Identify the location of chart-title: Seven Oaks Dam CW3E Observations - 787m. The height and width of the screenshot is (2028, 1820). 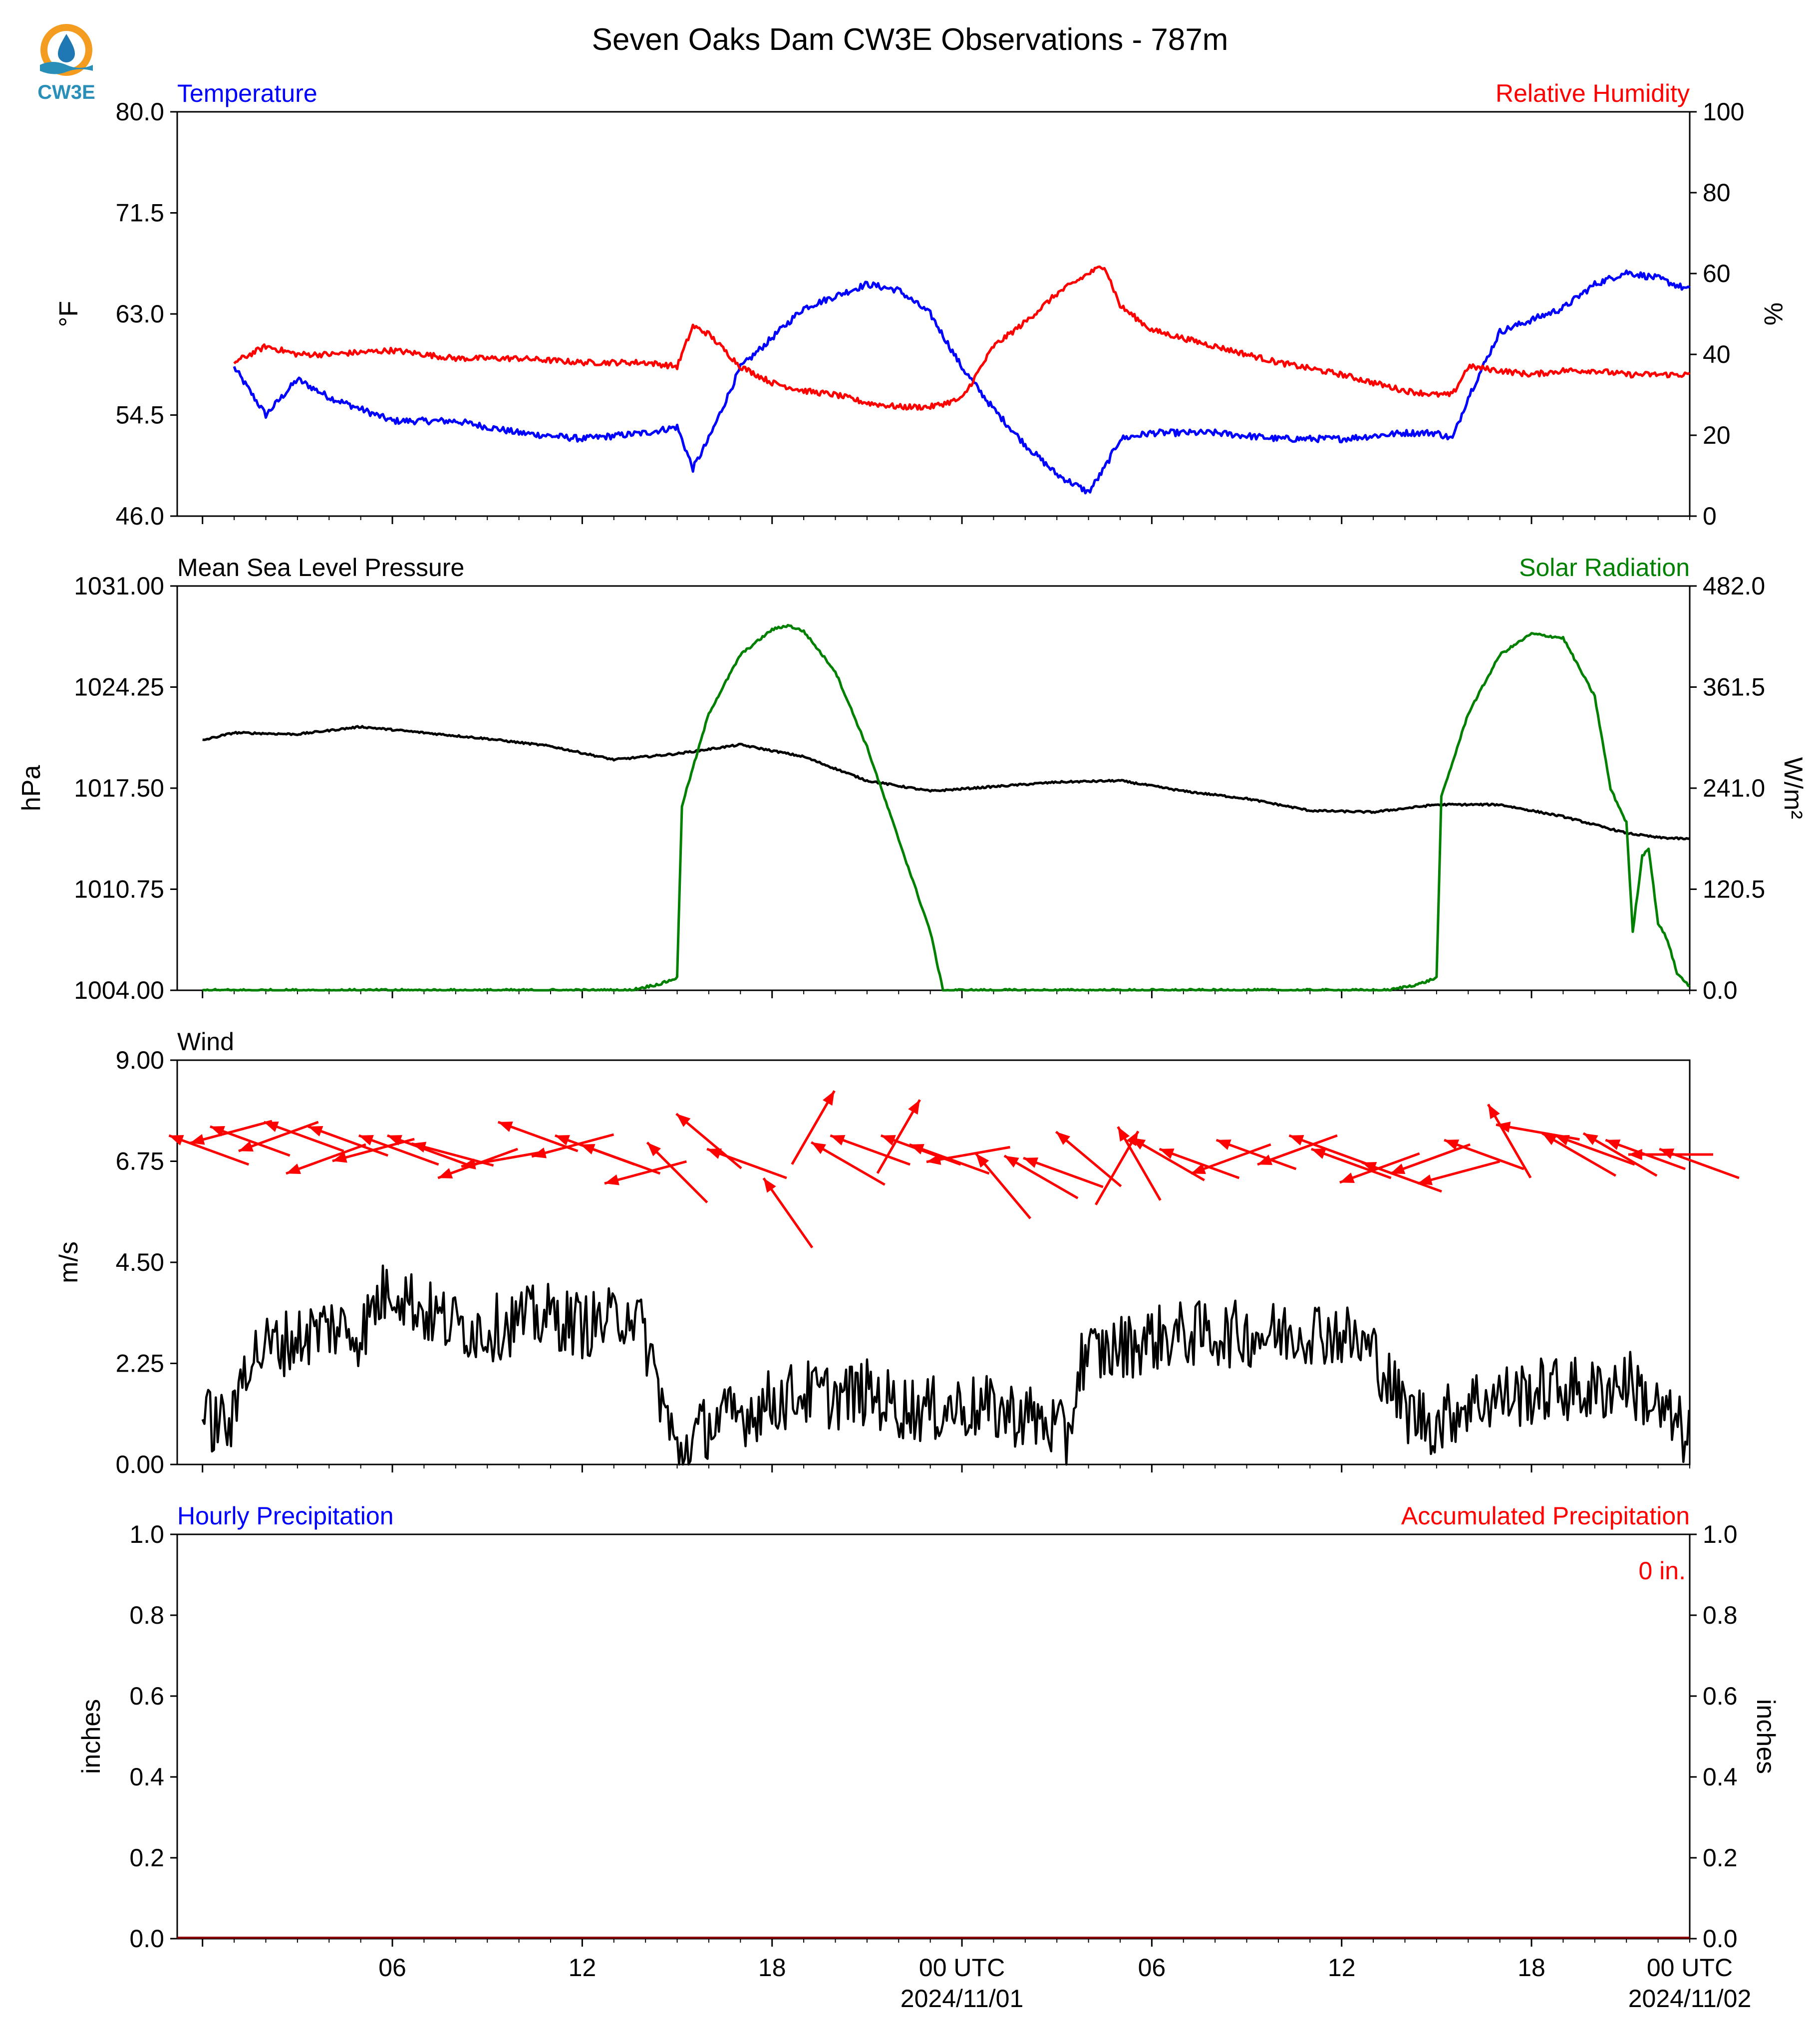
(910, 39).